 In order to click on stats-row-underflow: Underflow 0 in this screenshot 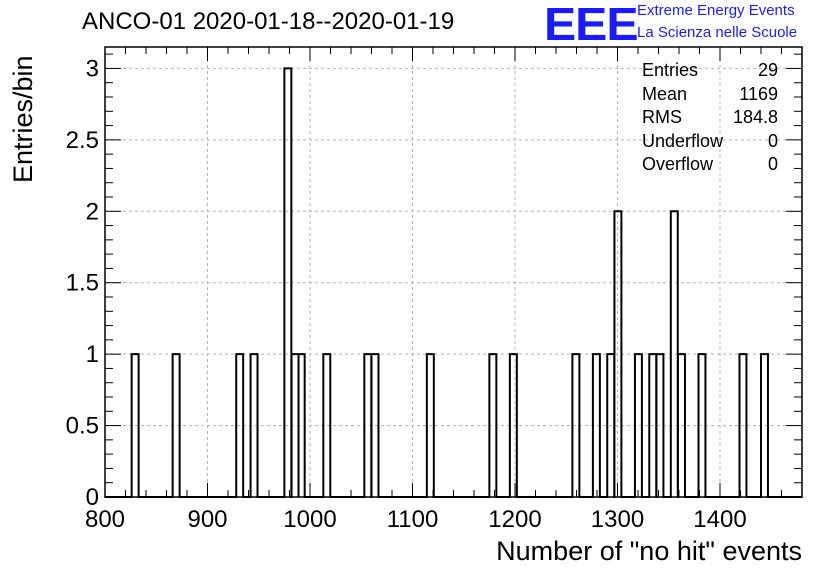, I will do `click(710, 142)`.